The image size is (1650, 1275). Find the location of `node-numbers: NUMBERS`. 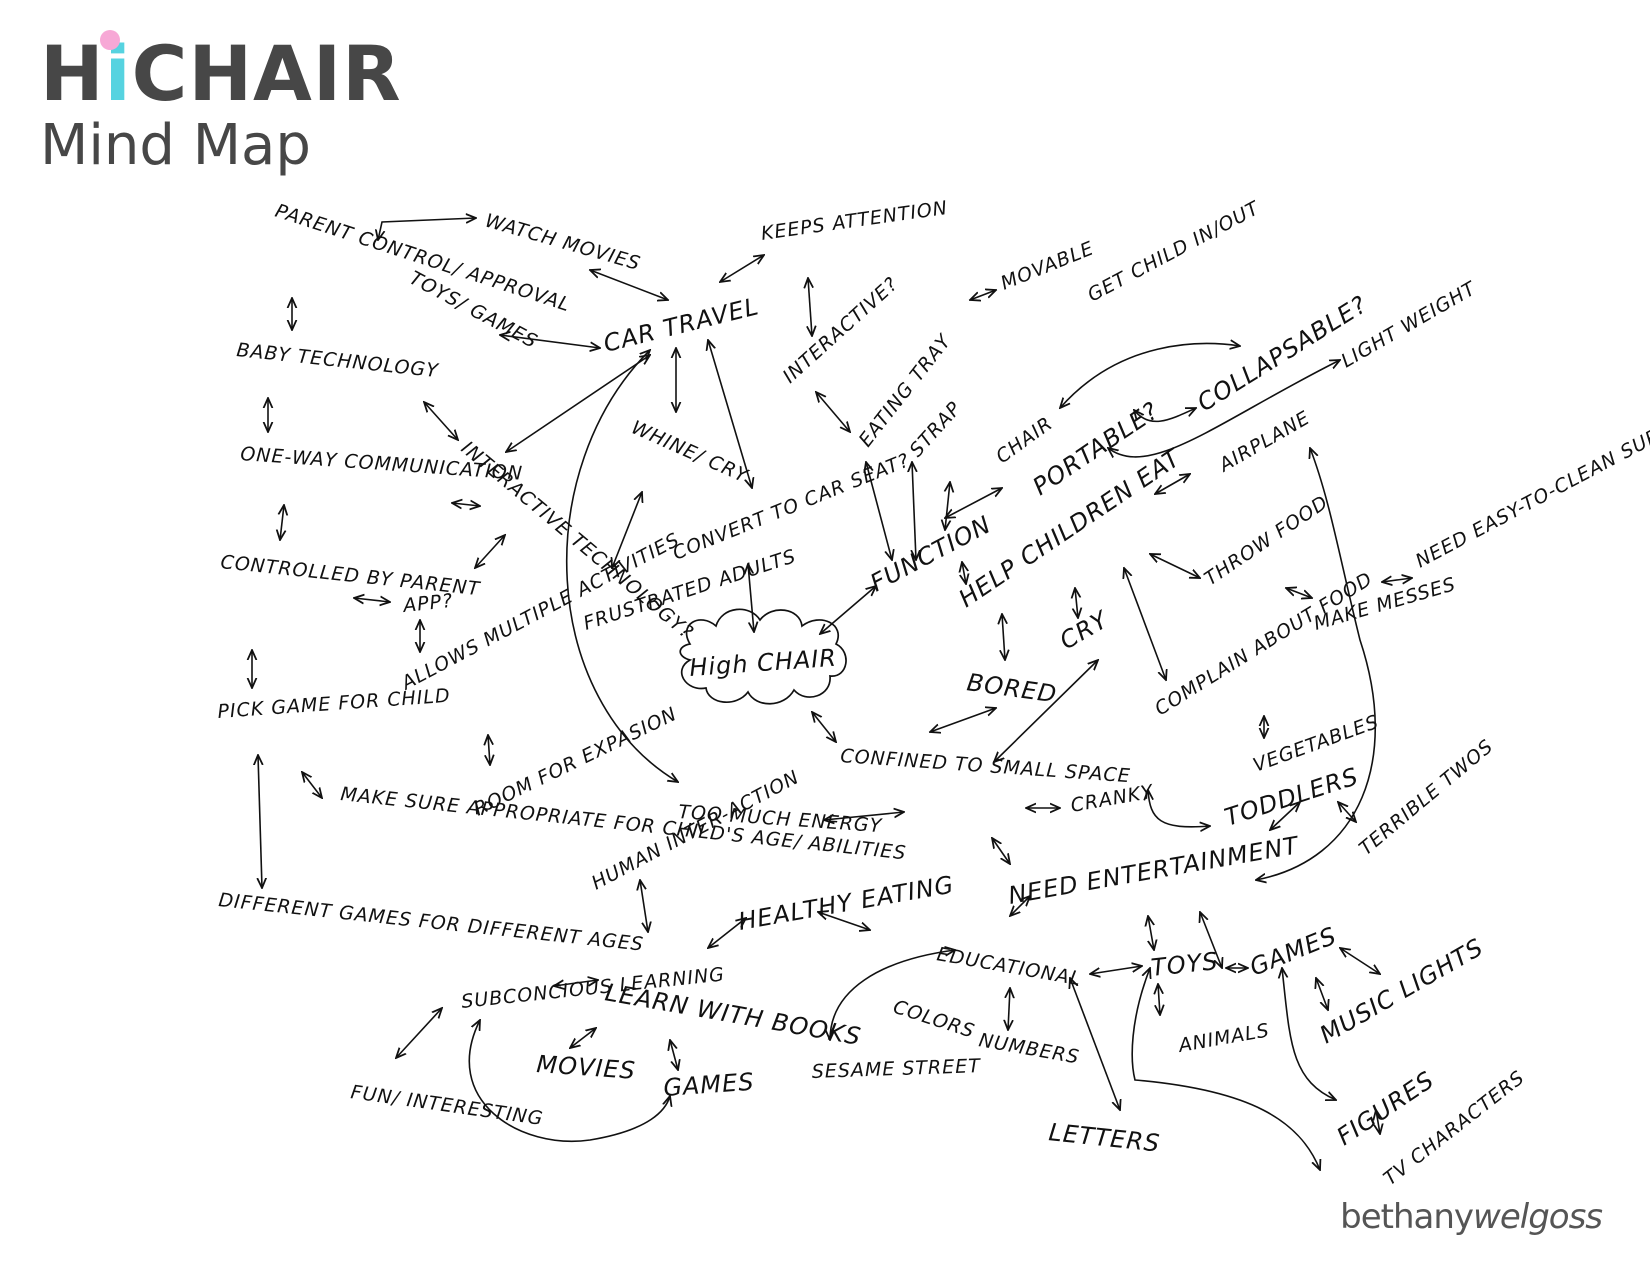

node-numbers: NUMBERS is located at coordinates (1029, 1048).